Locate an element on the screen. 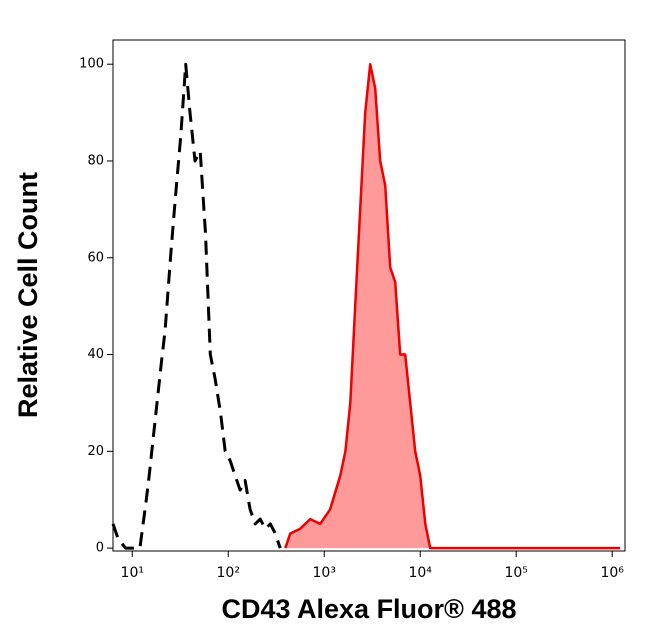 The width and height of the screenshot is (646, 641). x-tick-label: 10⁴ is located at coordinates (420, 573).